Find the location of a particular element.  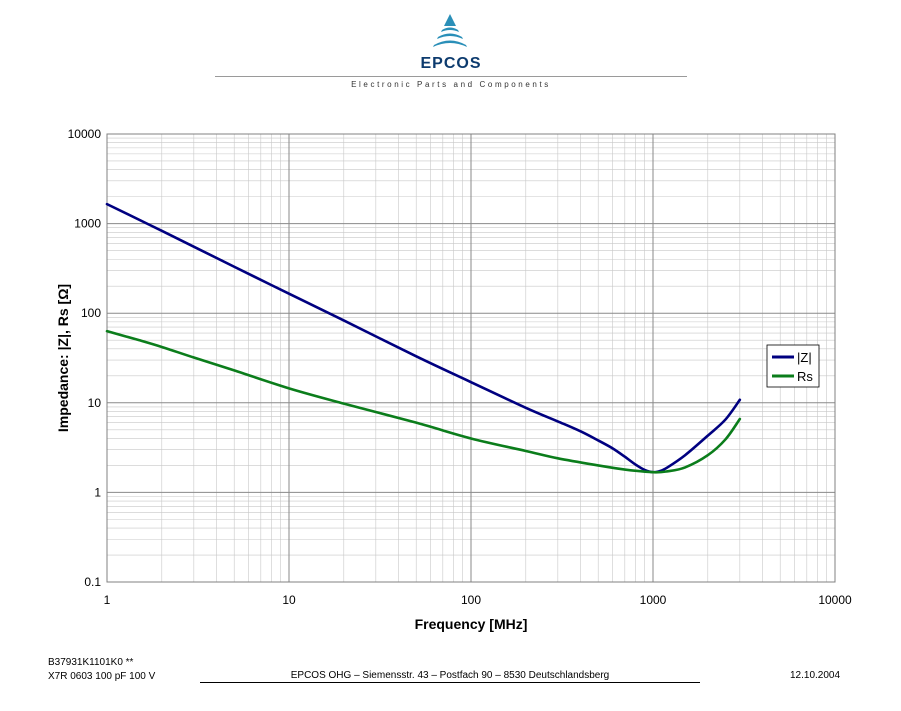

y-tick-label: 1 is located at coordinates (97, 492).